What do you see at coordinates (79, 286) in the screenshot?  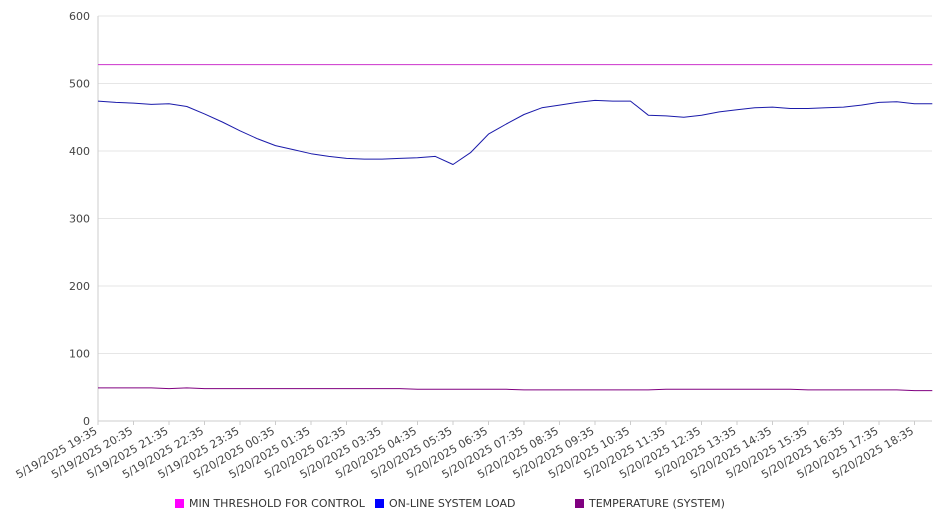 I see `y-tick-label: 200` at bounding box center [79, 286].